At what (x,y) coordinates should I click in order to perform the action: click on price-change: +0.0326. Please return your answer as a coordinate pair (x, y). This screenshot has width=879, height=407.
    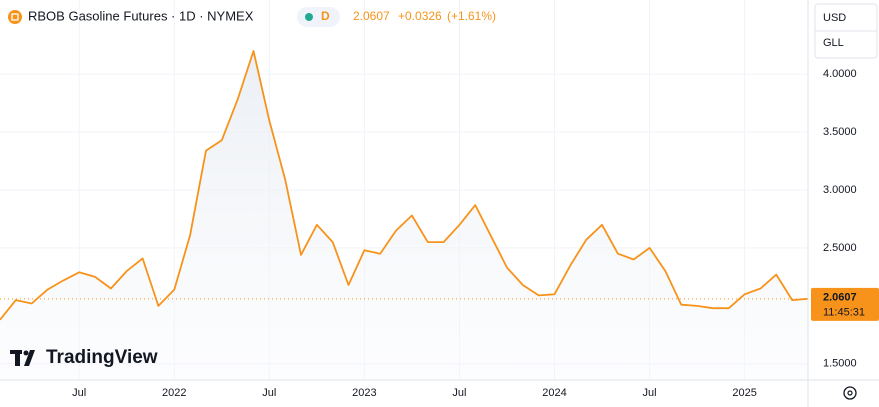
    Looking at the image, I should click on (420, 16).